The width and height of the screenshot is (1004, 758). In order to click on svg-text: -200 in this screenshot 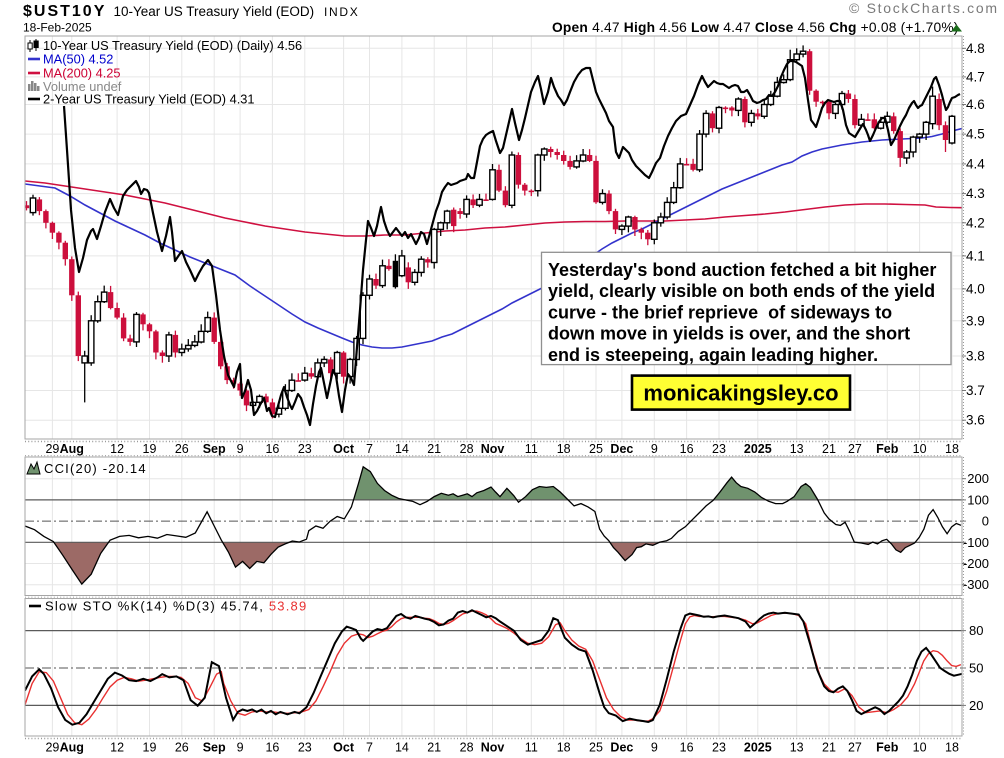, I will do `click(976, 563)`.